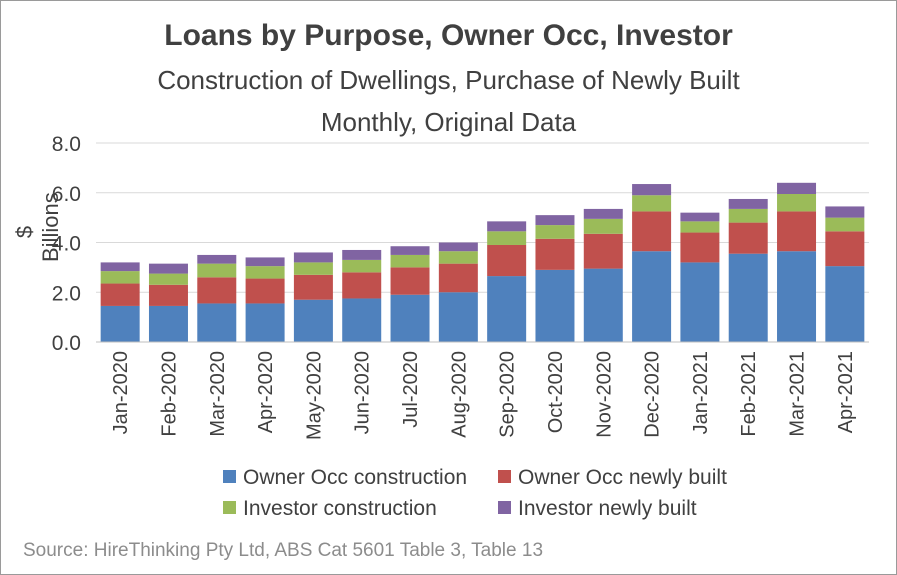  Describe the element at coordinates (846, 392) in the screenshot. I see `x-tick-label: Apr-2021` at that location.